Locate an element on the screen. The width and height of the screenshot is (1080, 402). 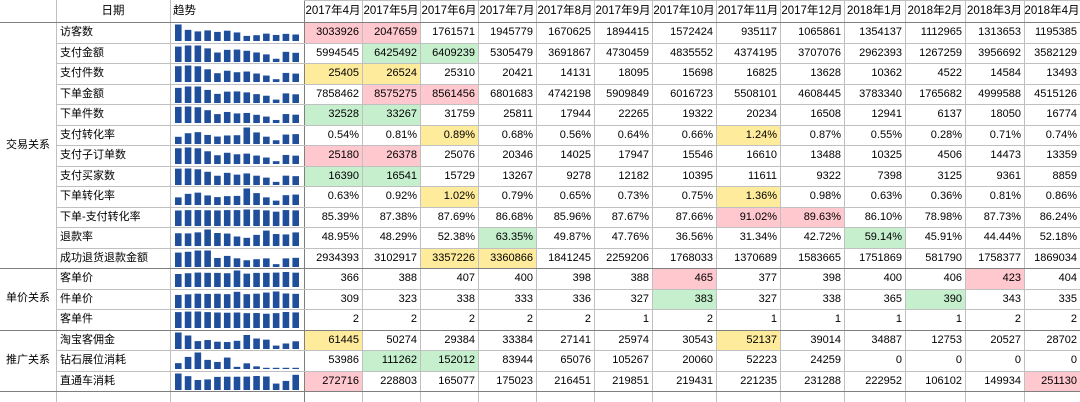
value-cell: 0.81% is located at coordinates (401, 134).